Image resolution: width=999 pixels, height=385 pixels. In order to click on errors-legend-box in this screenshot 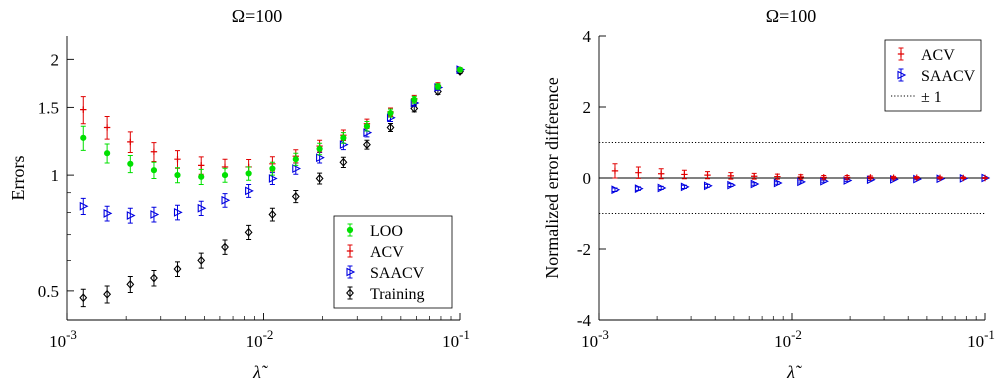, I will do `click(393, 262)`.